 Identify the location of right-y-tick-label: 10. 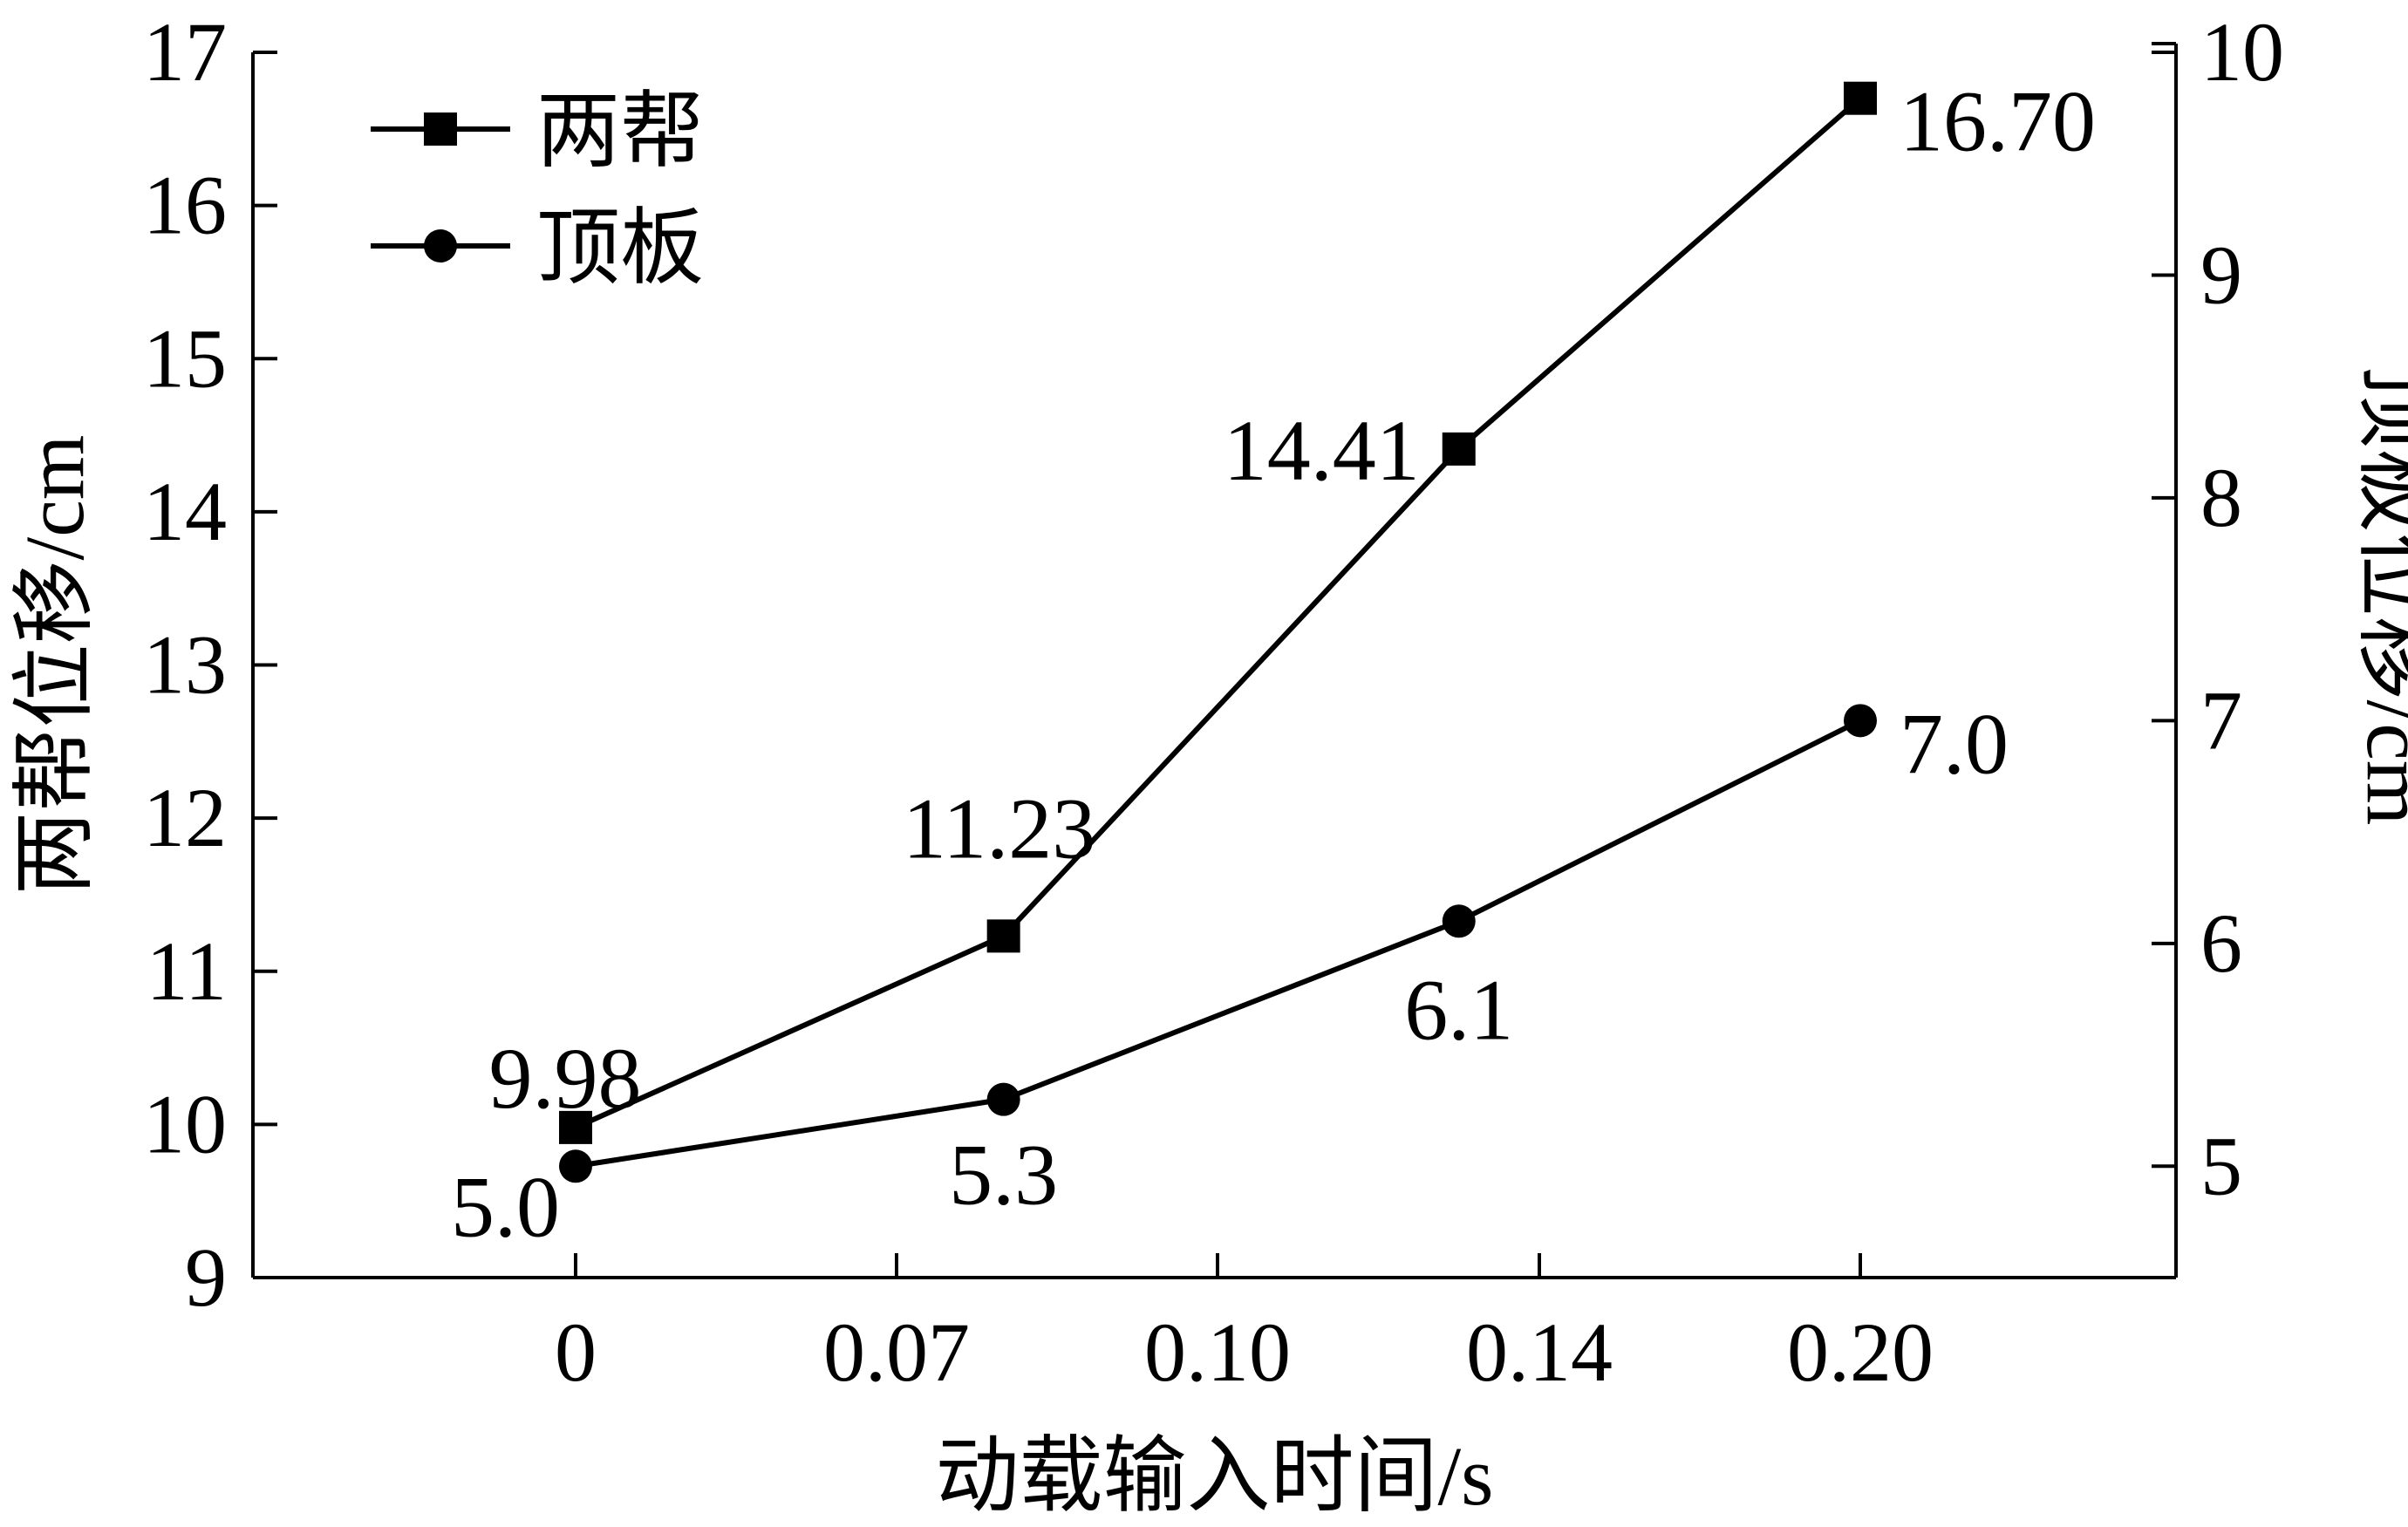
(2242, 52).